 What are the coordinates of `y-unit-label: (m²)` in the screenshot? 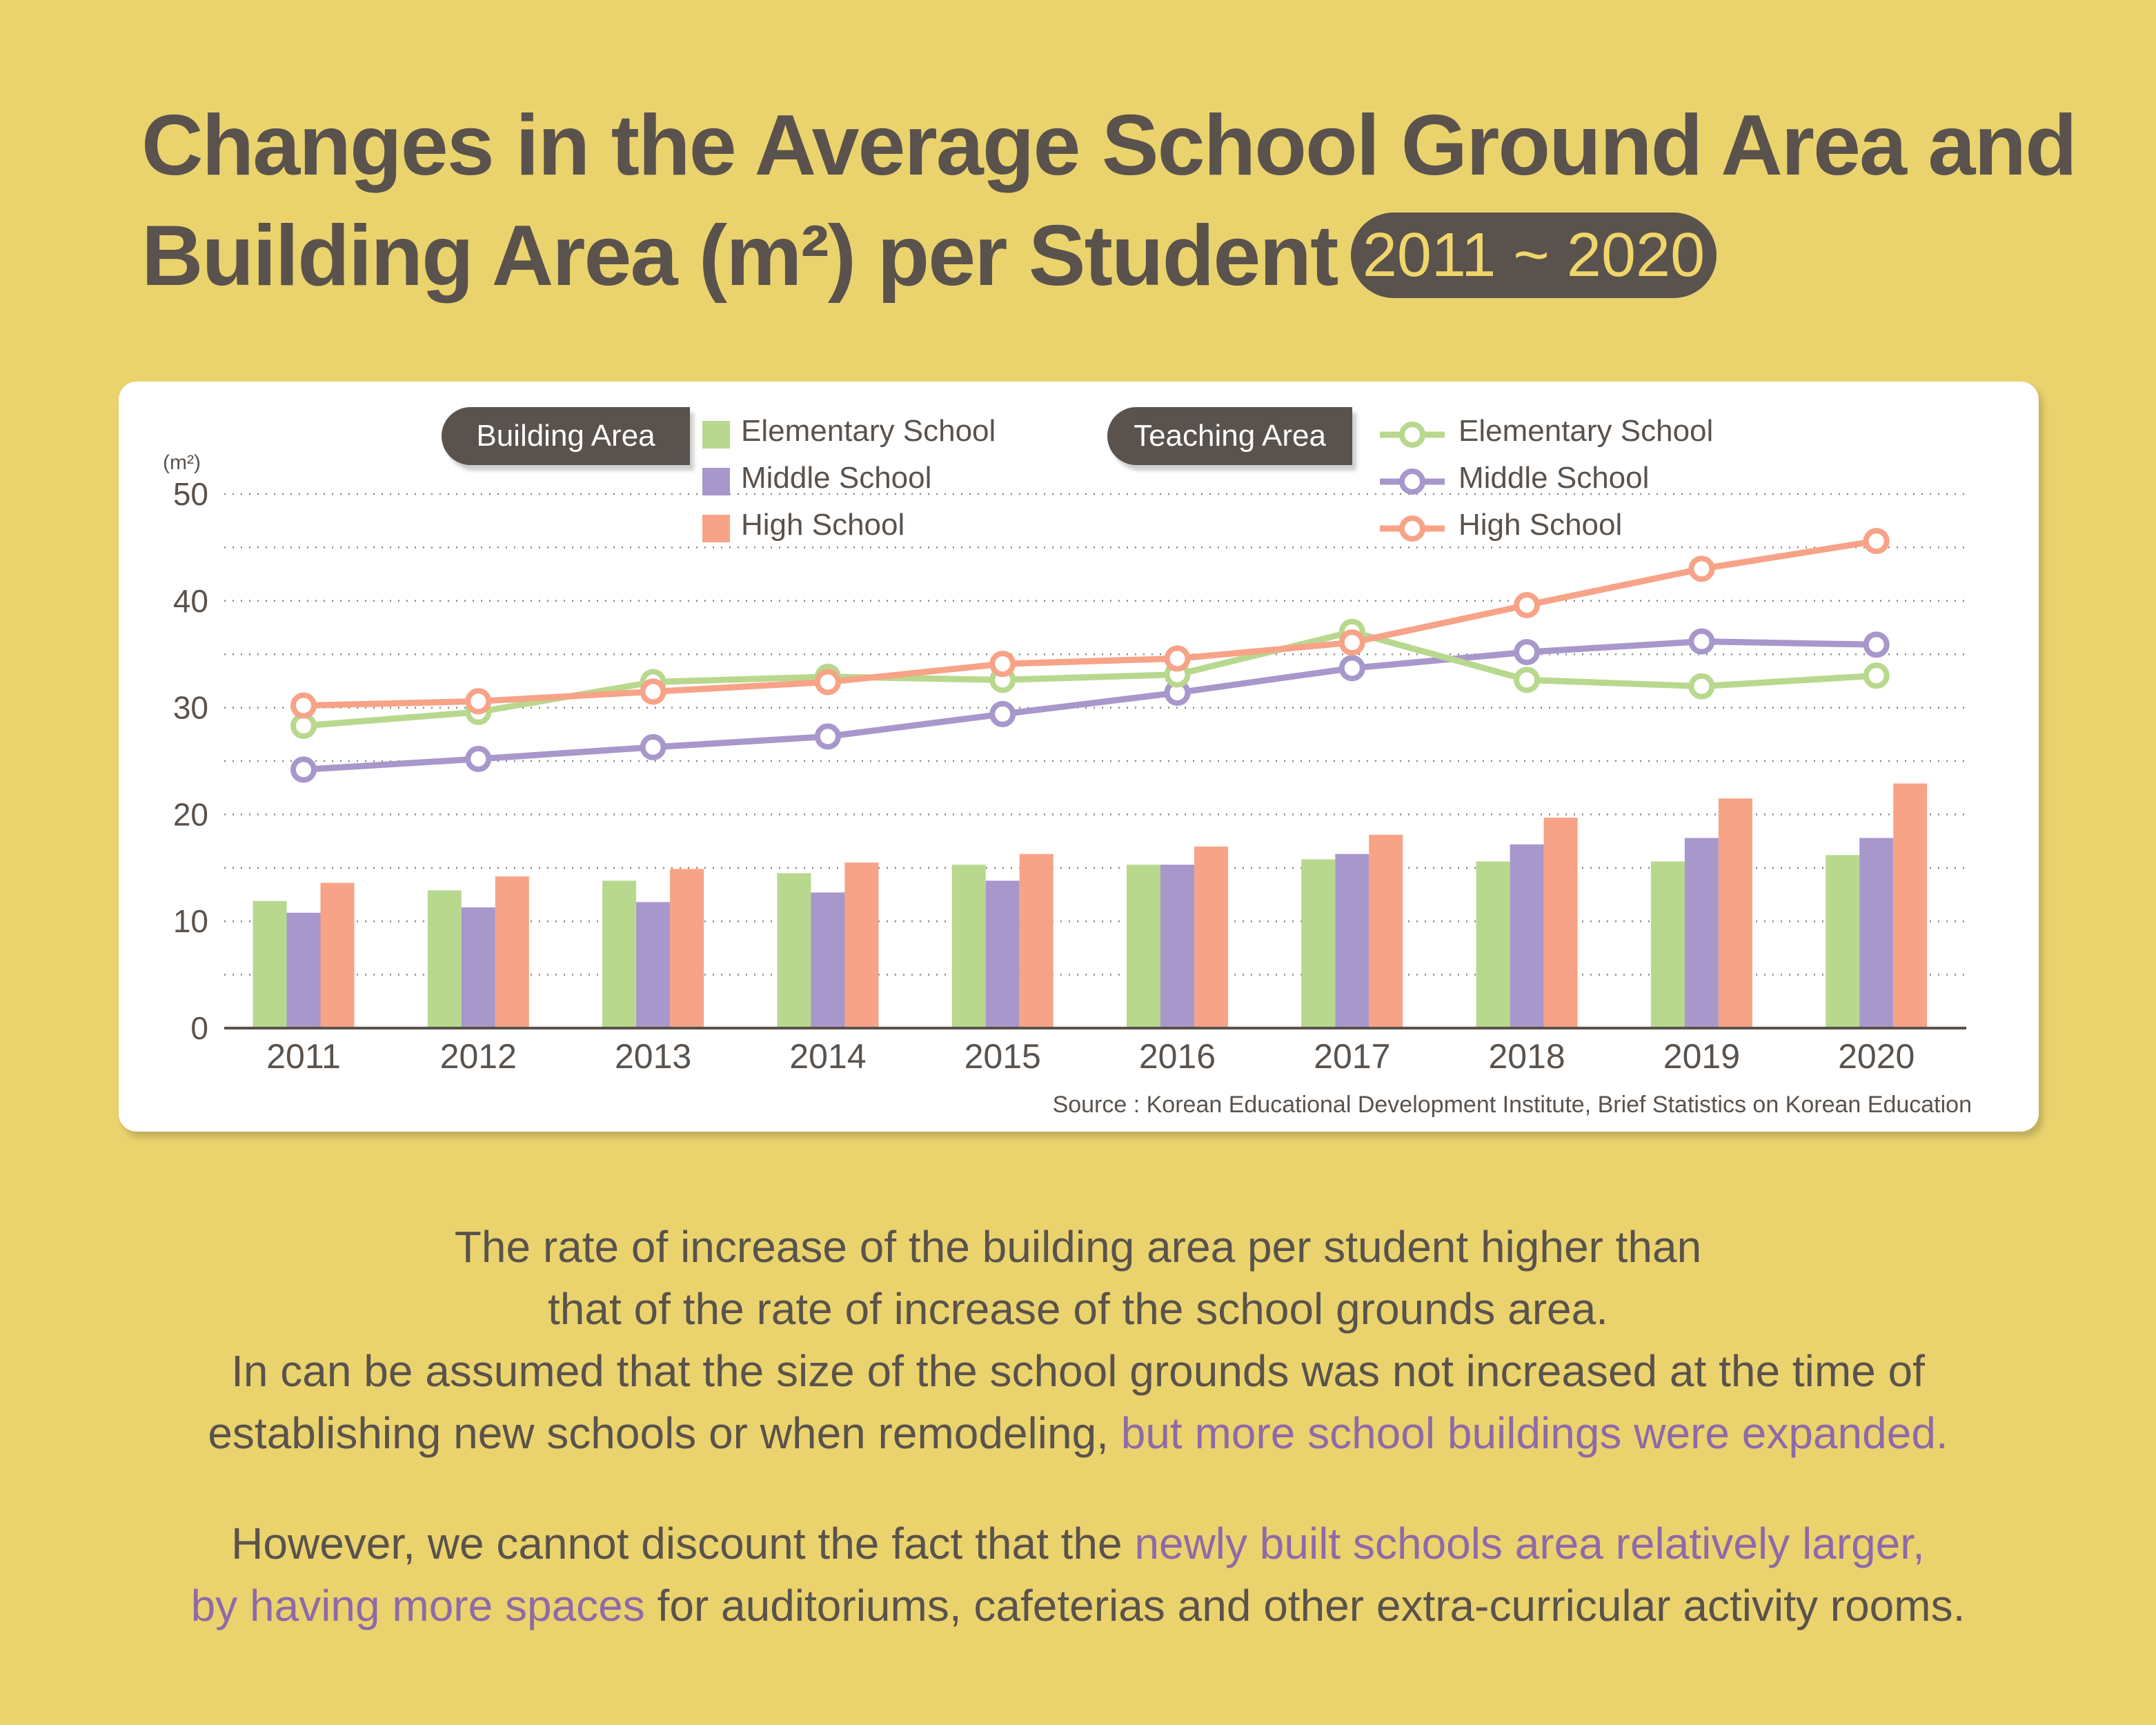 It's located at (182, 462).